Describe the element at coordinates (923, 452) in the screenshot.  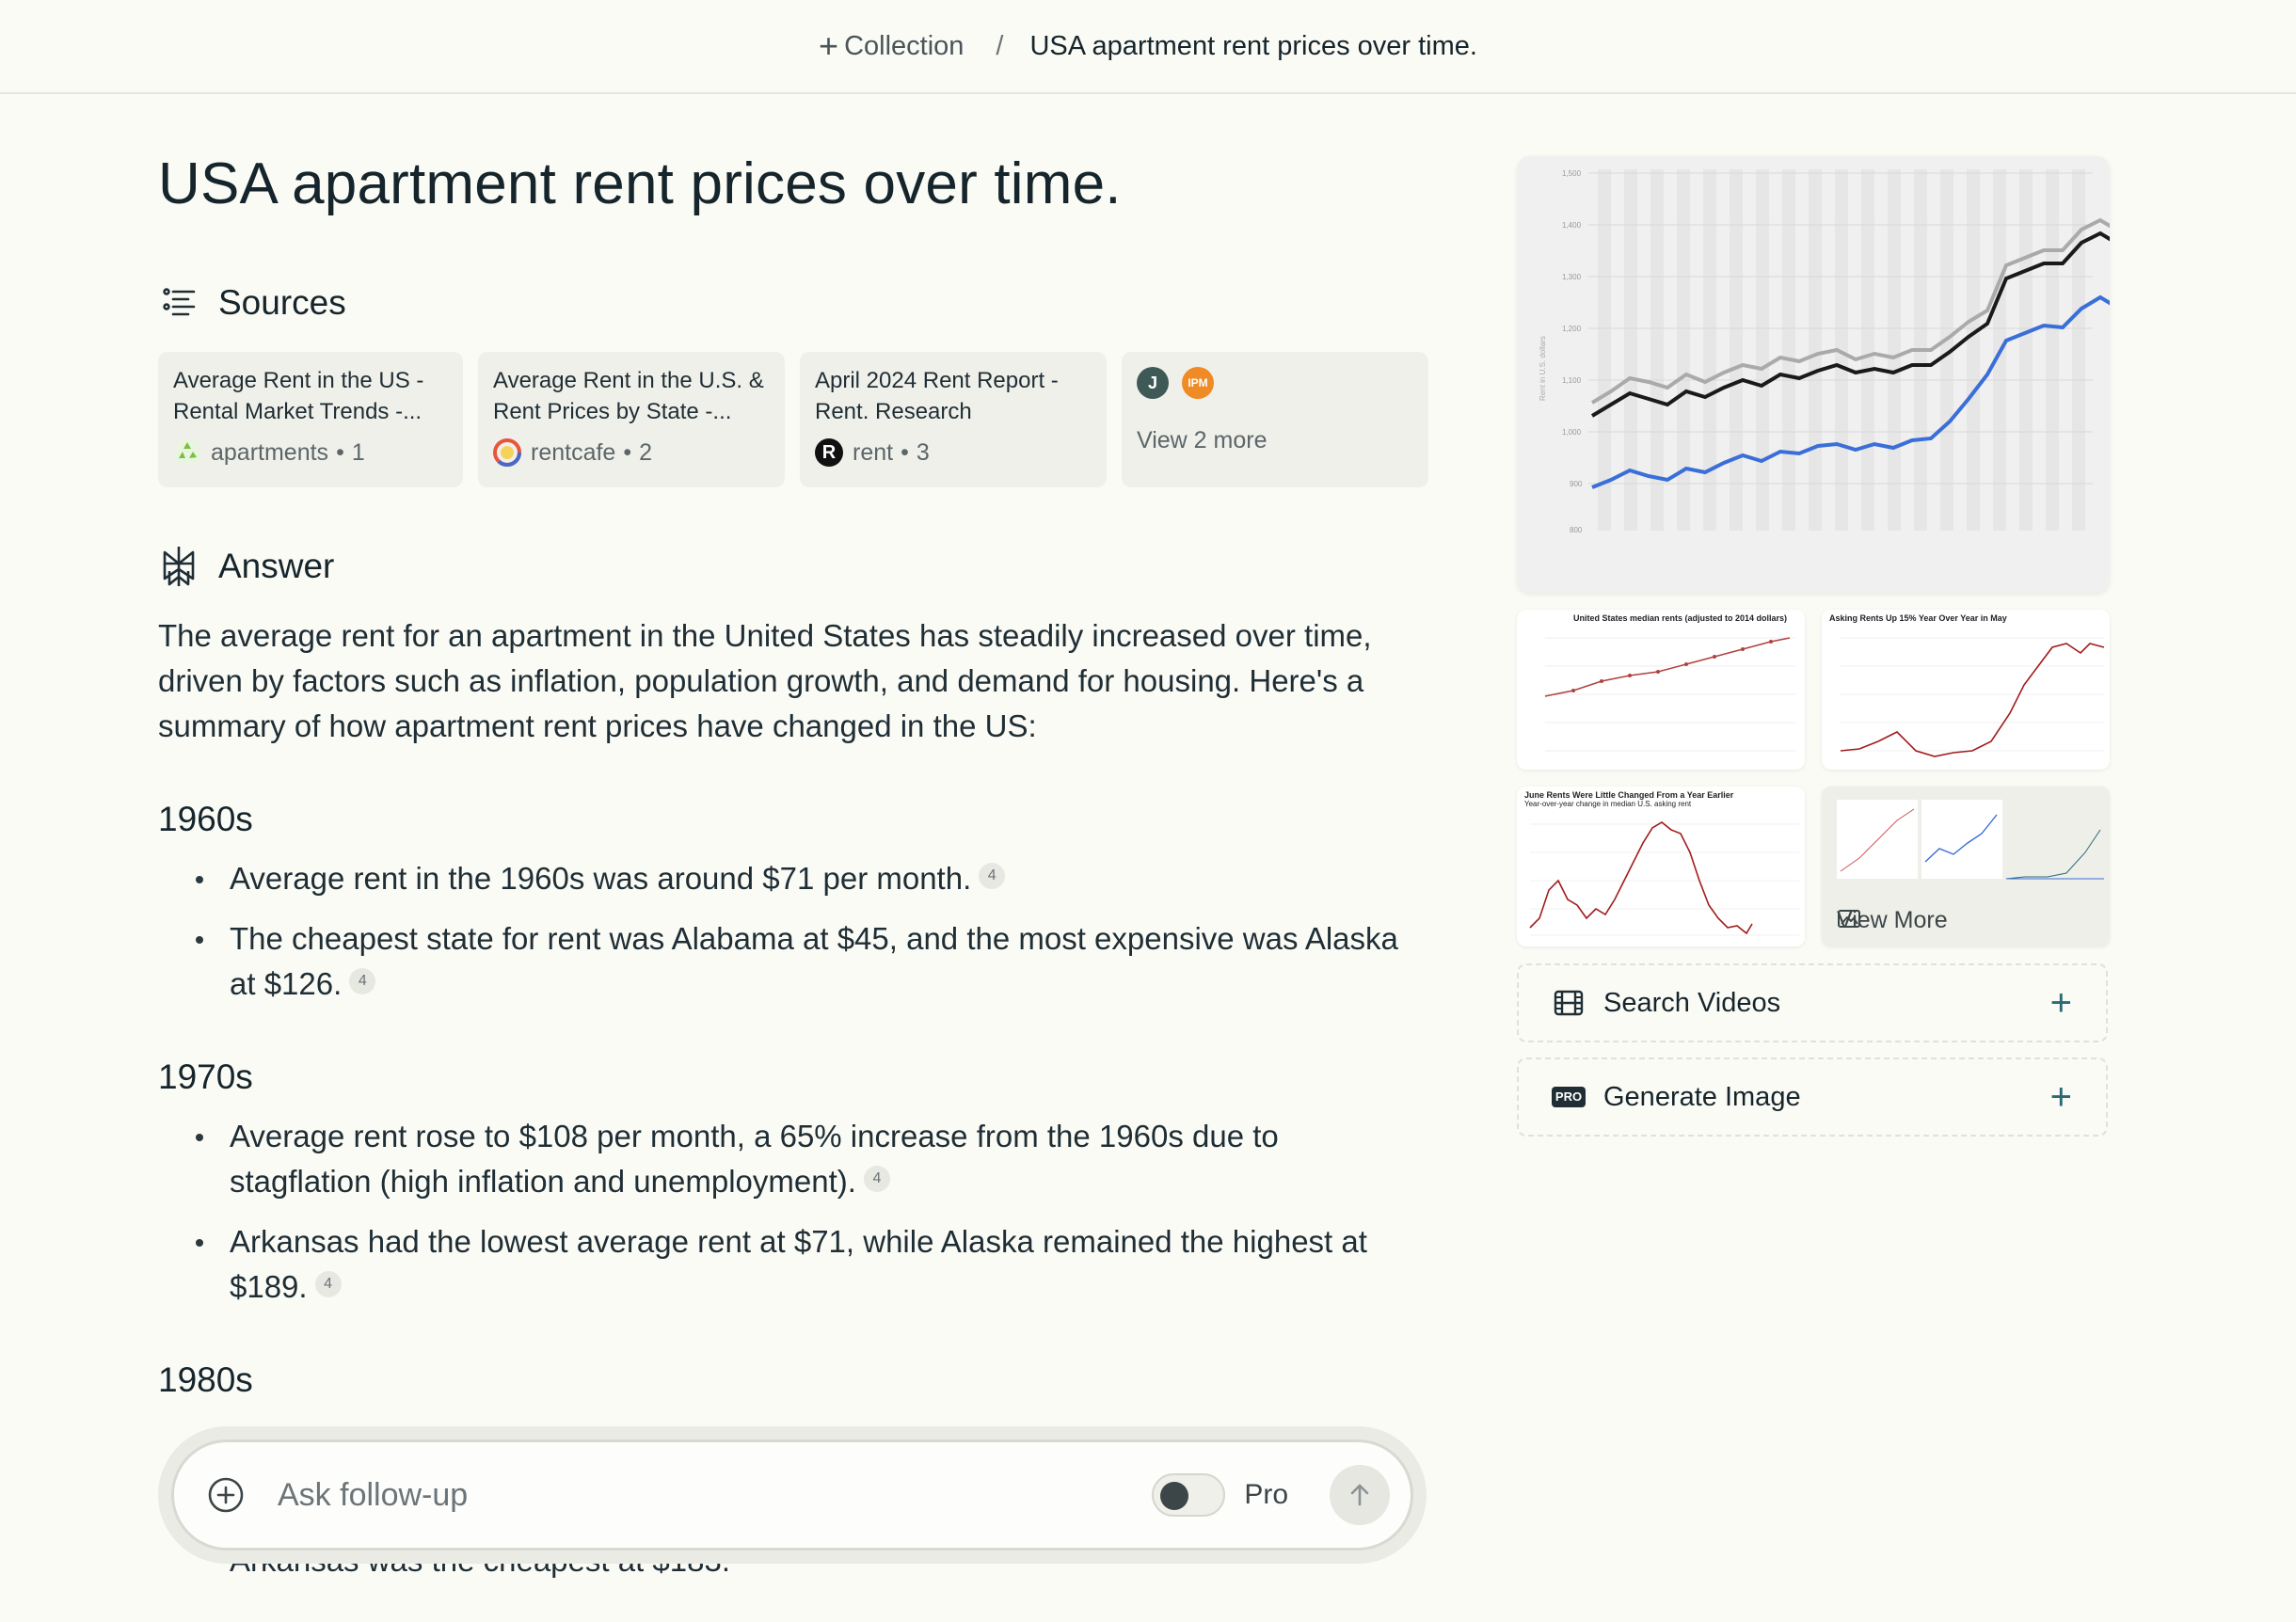
I see `source-index: 3` at that location.